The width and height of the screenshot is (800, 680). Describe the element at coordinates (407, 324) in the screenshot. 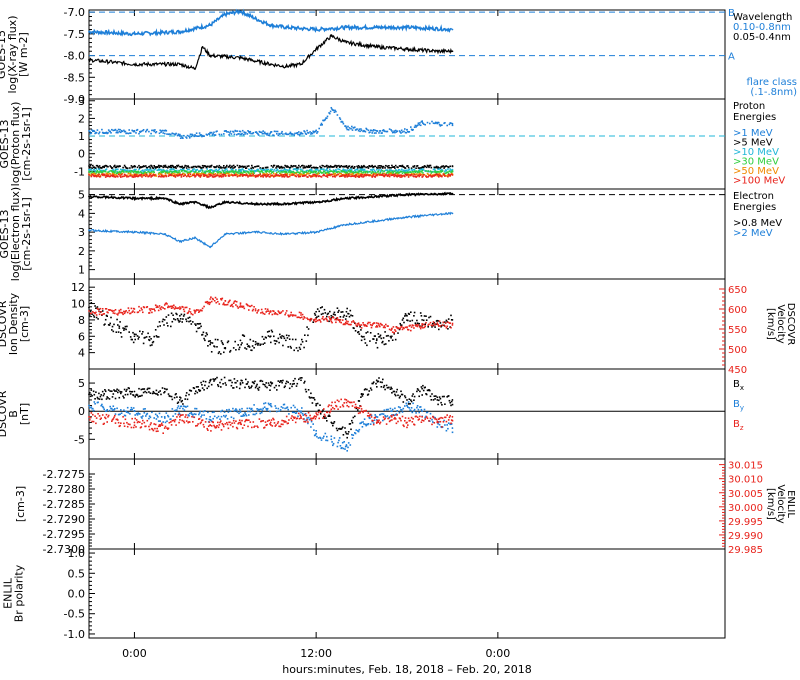

I see `panel-frame` at that location.